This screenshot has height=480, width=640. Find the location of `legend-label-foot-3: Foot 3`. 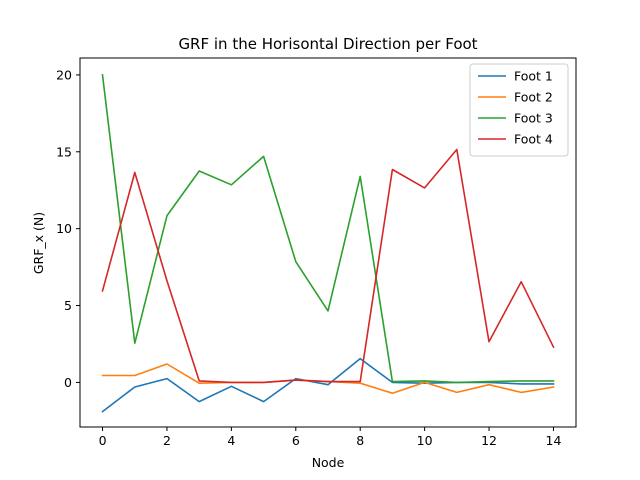

legend-label-foot-3: Foot 3 is located at coordinates (533, 118).